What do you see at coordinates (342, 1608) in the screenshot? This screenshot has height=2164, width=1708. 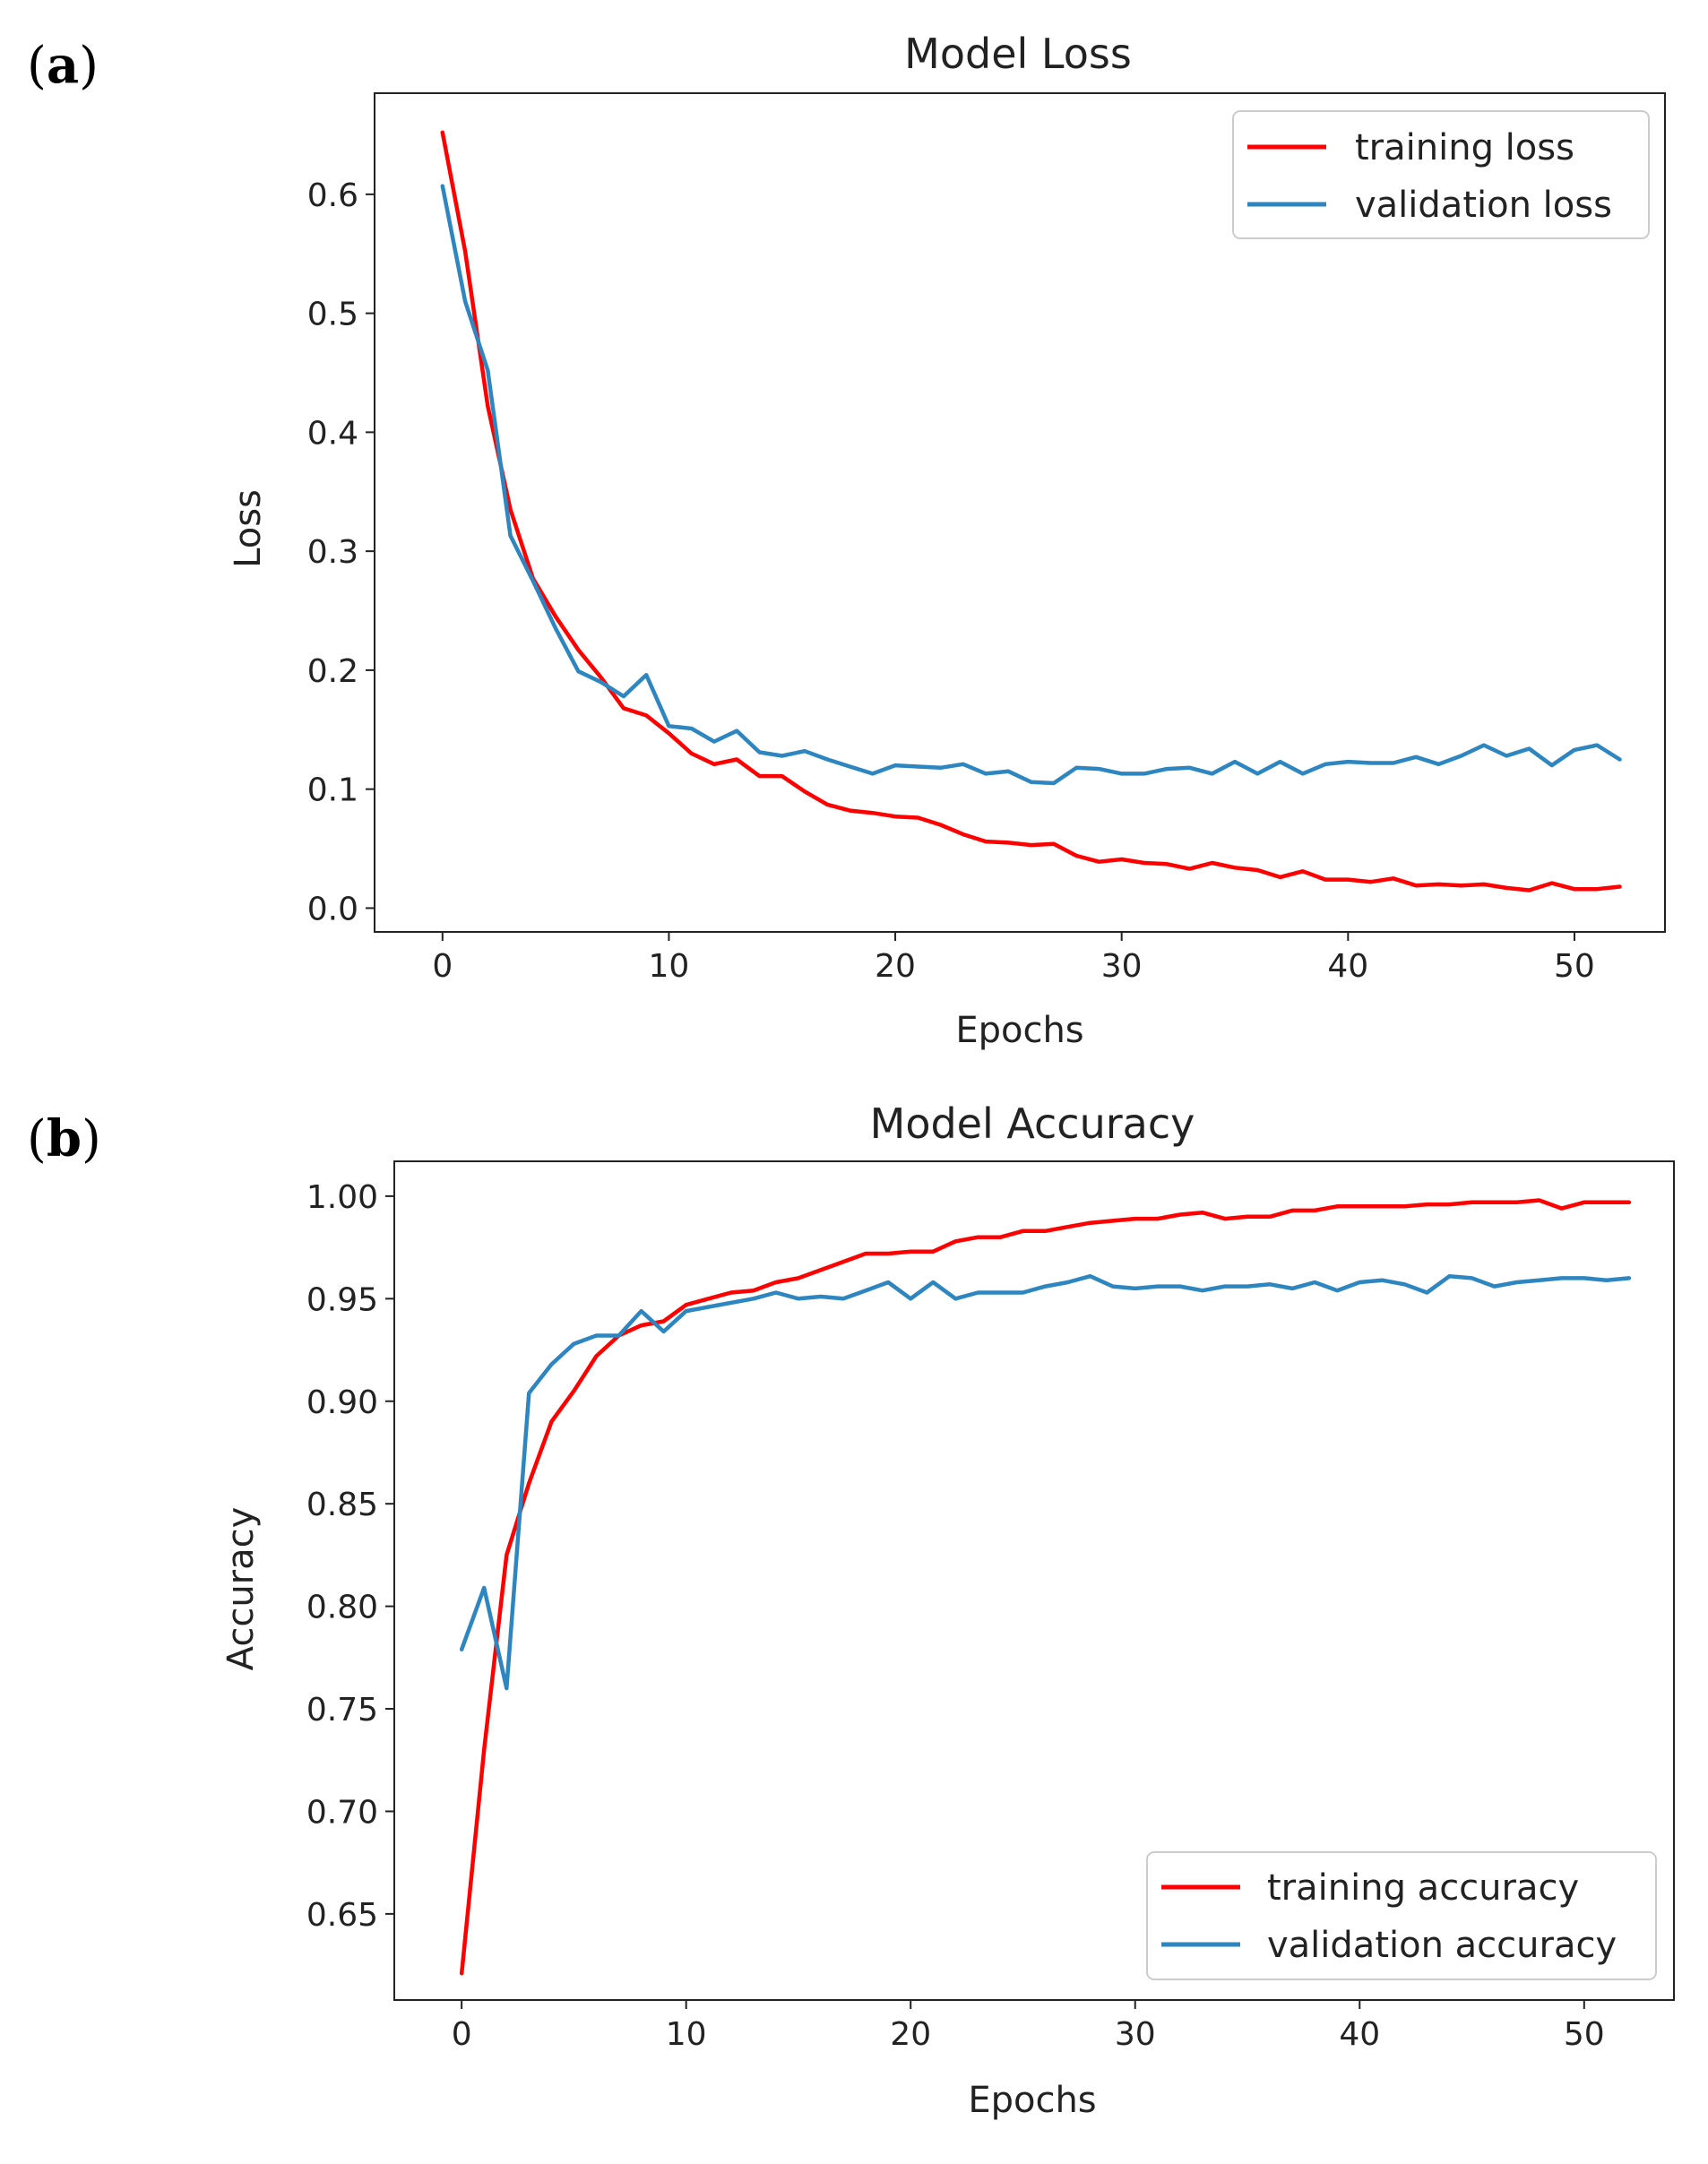 I see `y-tick-label-b: 0.80` at bounding box center [342, 1608].